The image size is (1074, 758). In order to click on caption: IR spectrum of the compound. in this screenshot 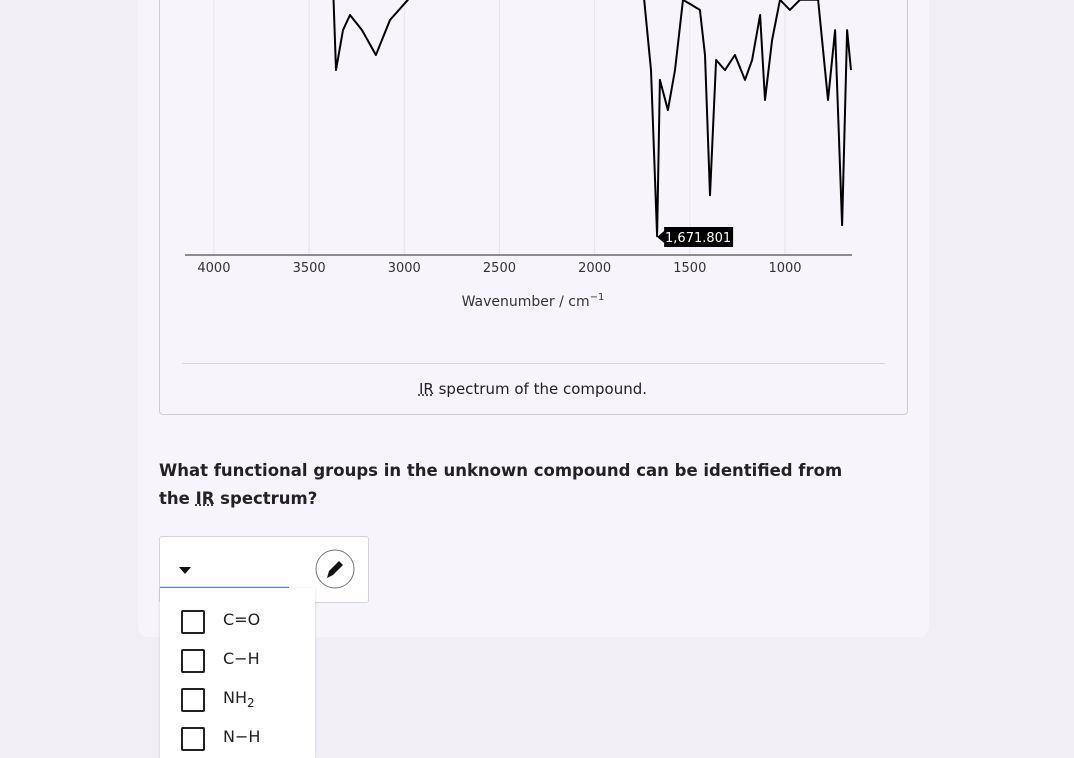, I will do `click(533, 389)`.